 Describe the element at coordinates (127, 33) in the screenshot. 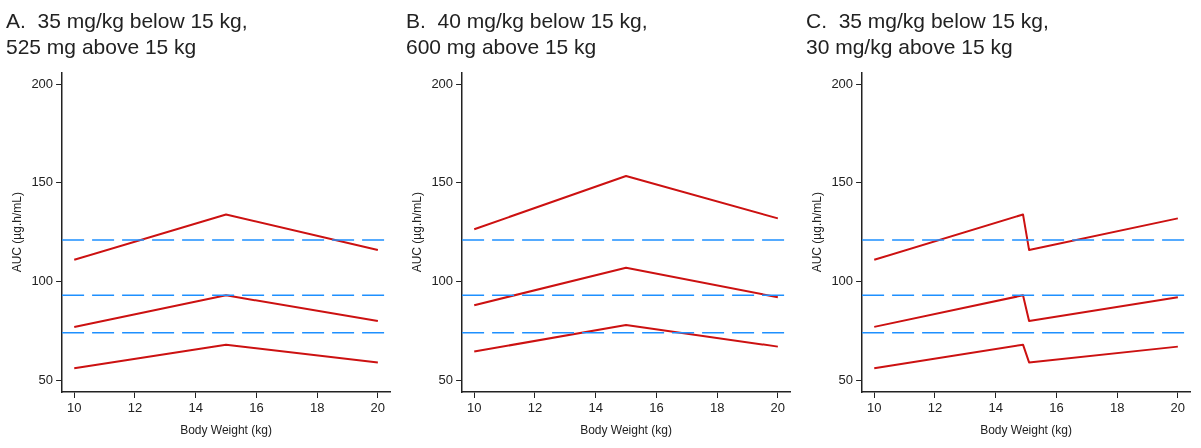

I see `chart-title: A. 35 mg/kg below 15 kg, 525 mg above 15 kg` at that location.